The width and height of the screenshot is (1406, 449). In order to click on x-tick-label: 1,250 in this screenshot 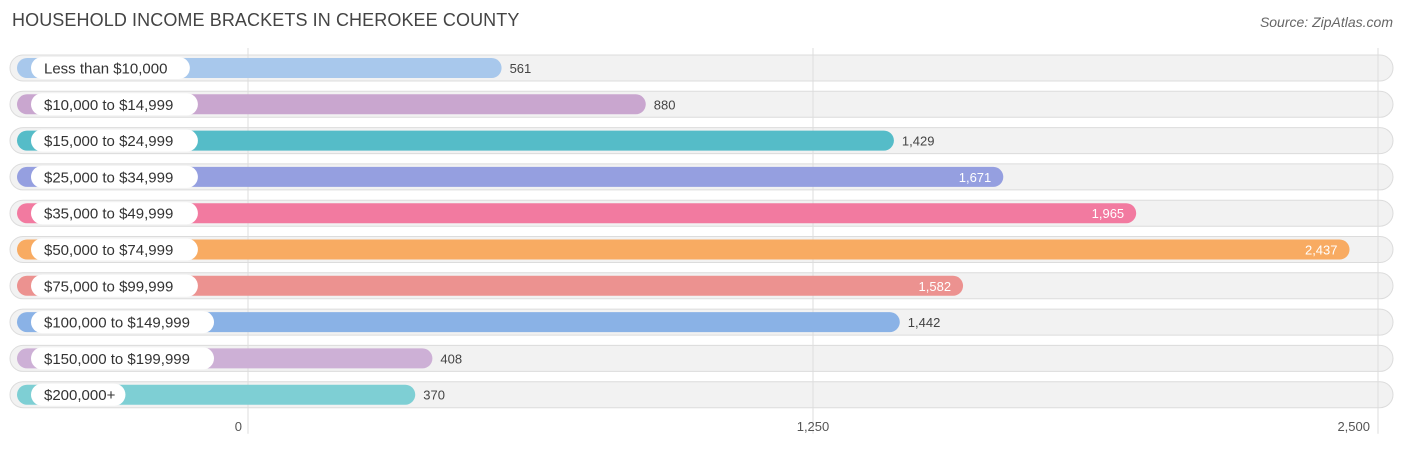, I will do `click(813, 426)`.